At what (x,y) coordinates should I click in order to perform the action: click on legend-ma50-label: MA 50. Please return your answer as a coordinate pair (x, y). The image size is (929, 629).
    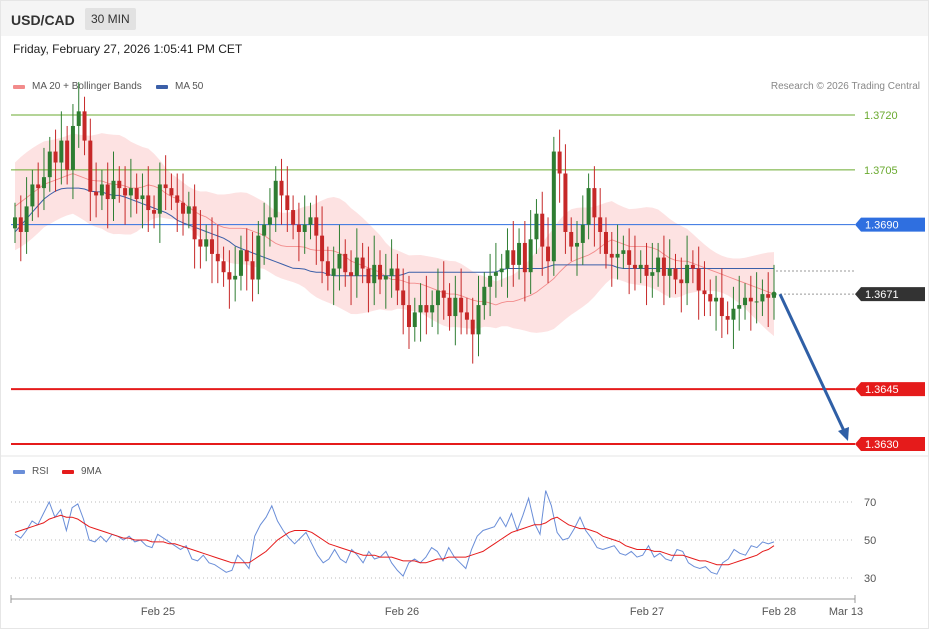
    Looking at the image, I should click on (189, 86).